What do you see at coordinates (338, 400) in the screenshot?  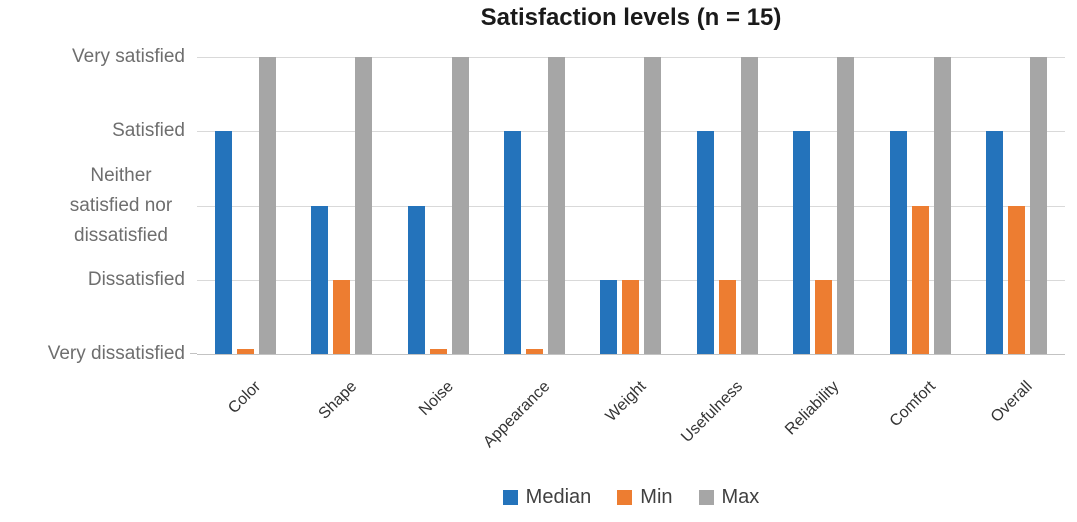 I see `x-axis-label-shape: Shape` at bounding box center [338, 400].